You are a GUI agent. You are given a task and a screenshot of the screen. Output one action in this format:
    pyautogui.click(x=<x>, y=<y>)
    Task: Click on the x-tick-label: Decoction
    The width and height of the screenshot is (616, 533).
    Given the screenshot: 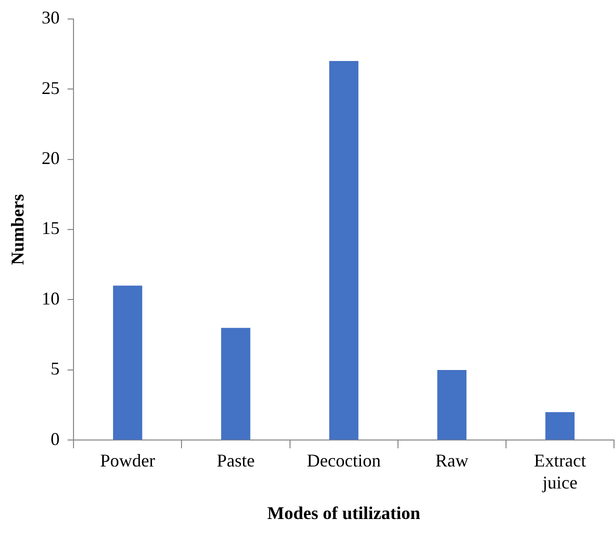 What is the action you would take?
    pyautogui.click(x=343, y=460)
    